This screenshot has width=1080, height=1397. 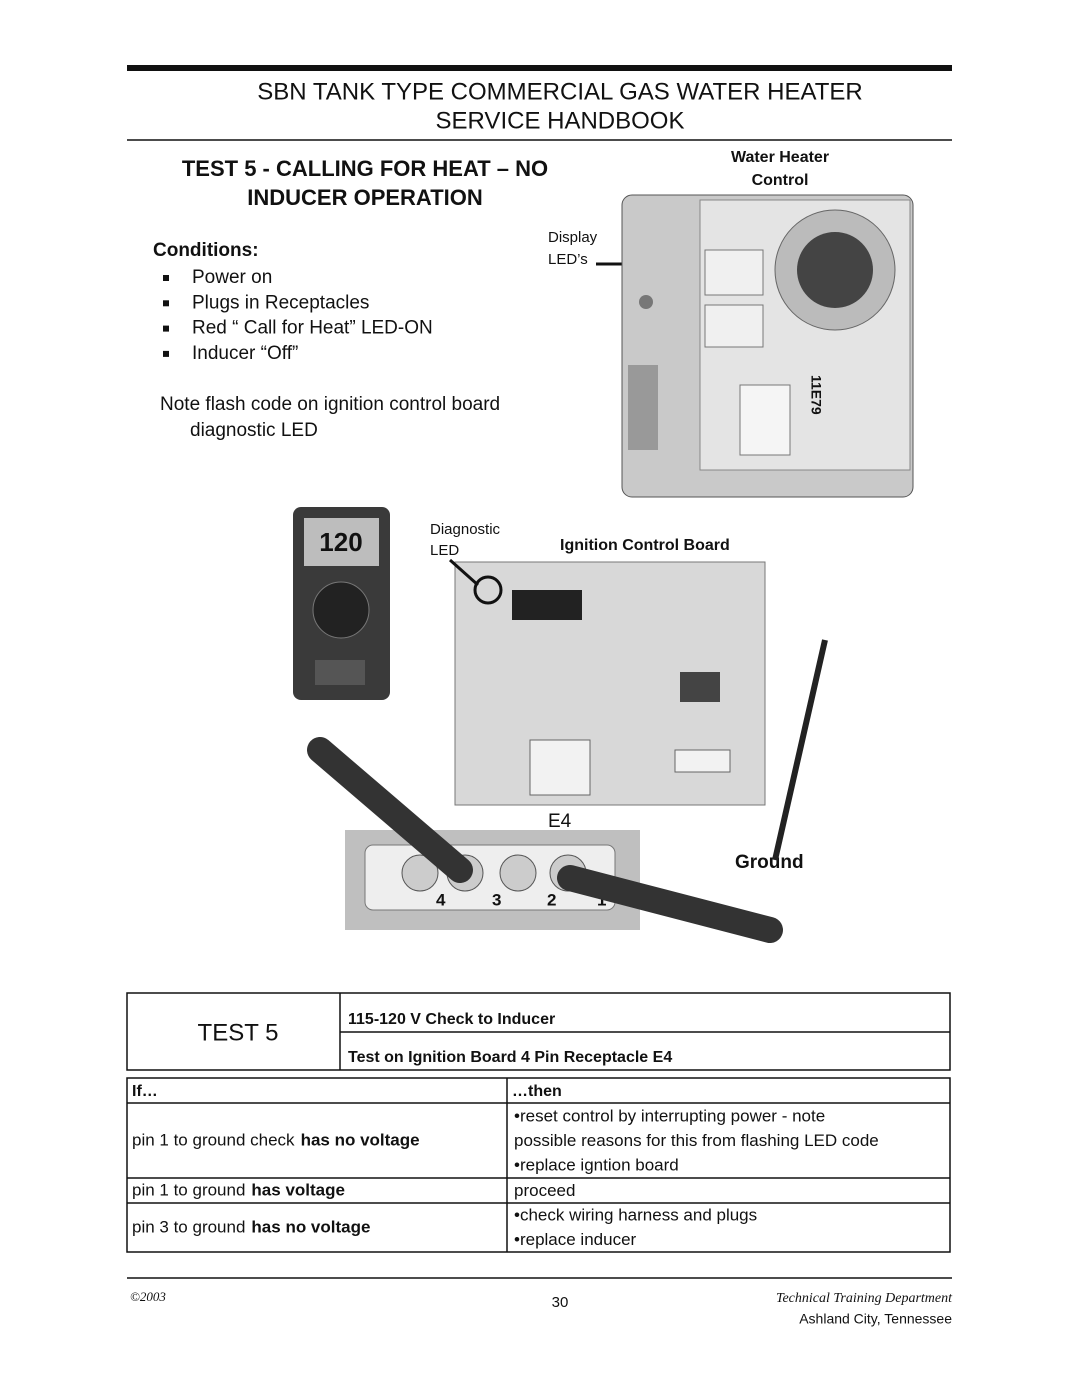 I want to click on receptacle-label: E4, so click(x=560, y=821).